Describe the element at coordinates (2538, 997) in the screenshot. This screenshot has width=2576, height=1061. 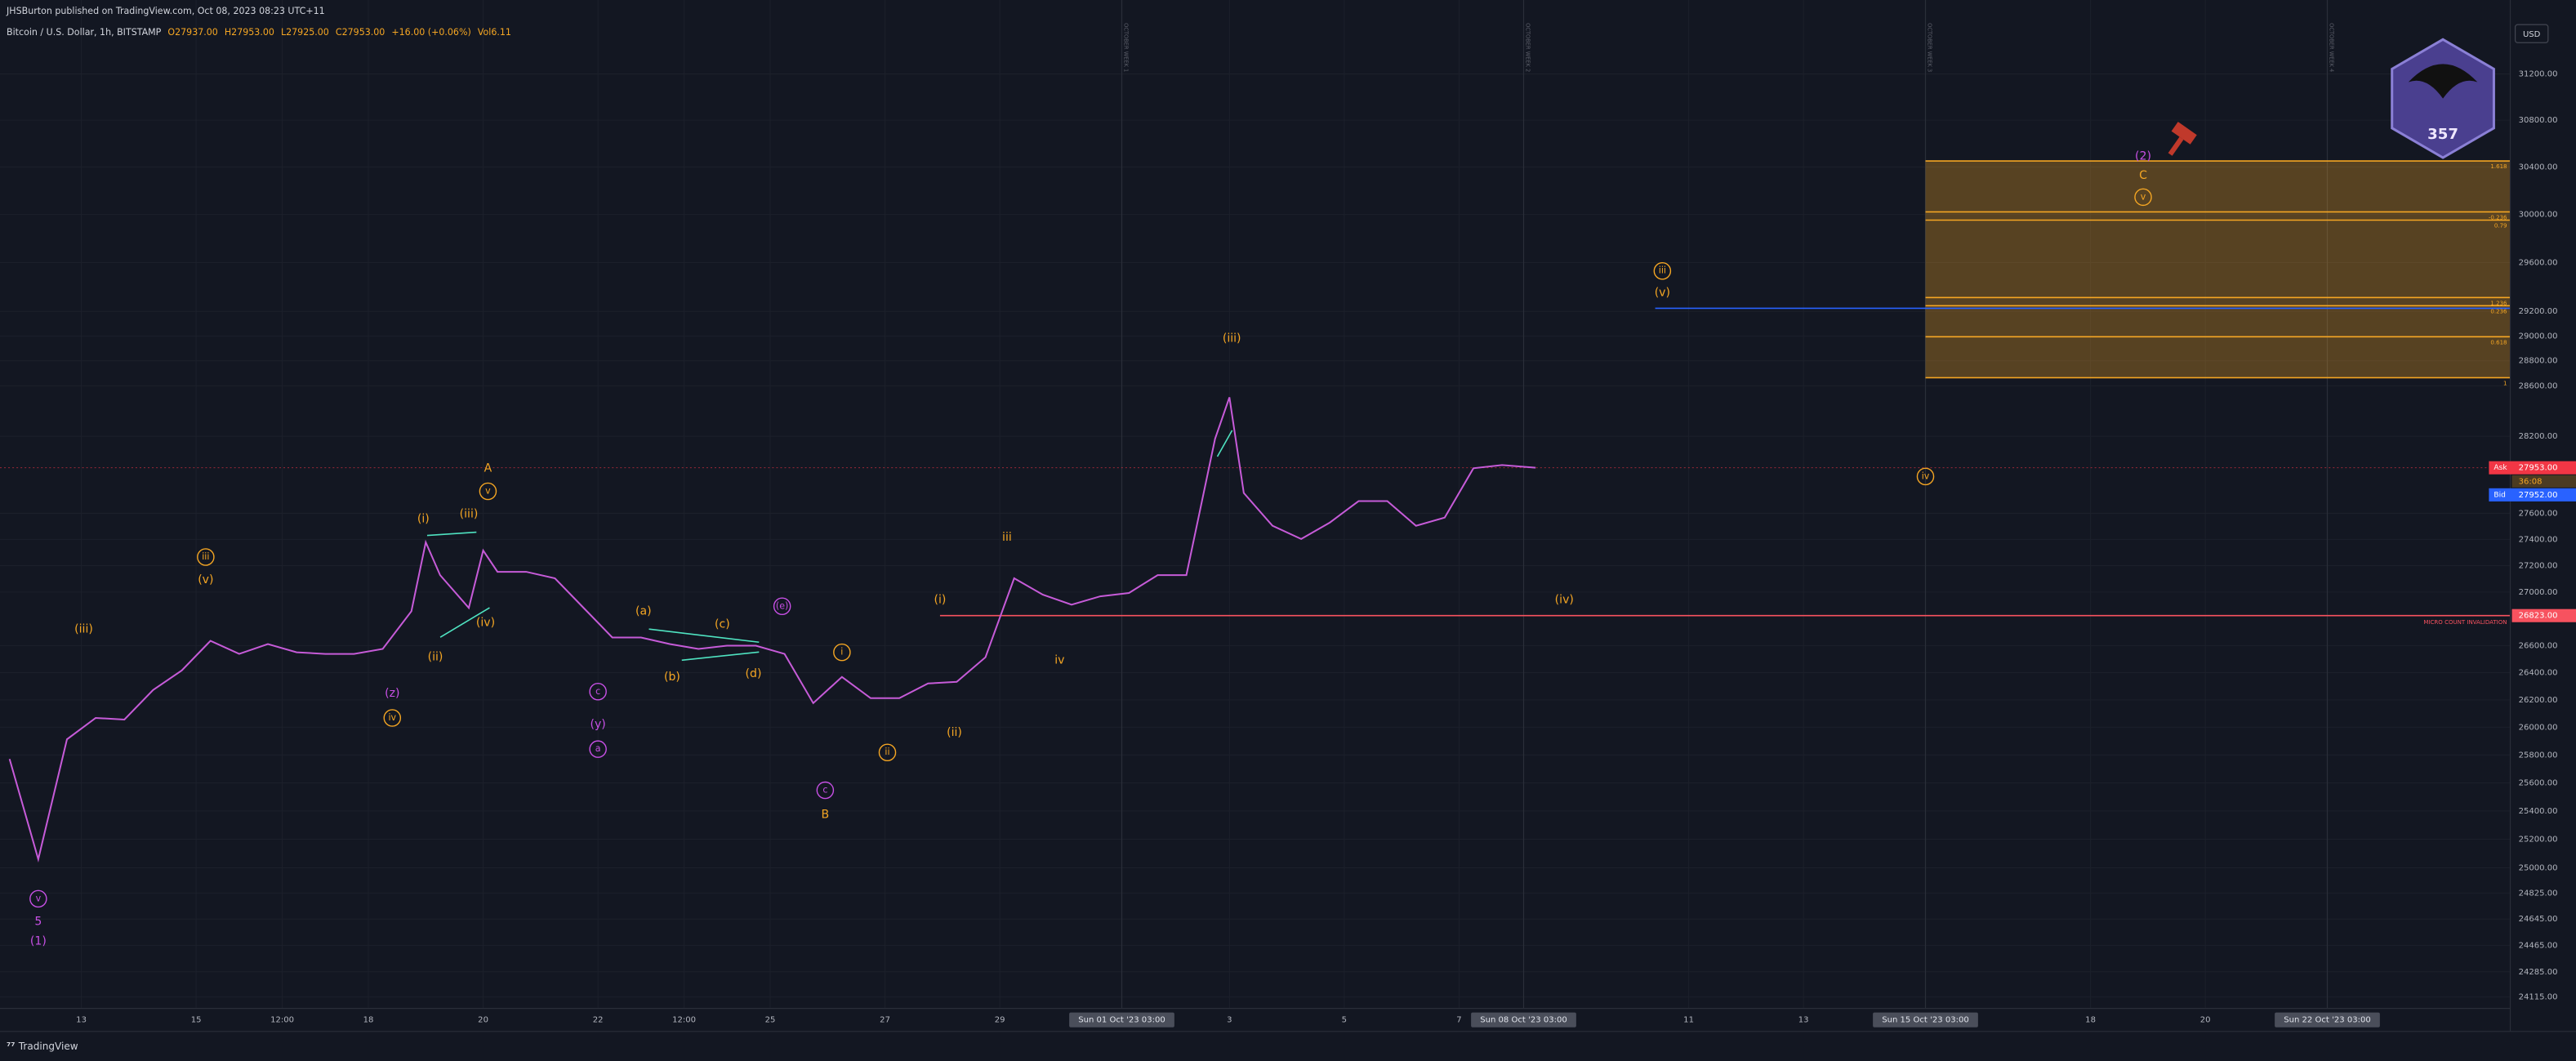
I see `y-tick-label: 24115.00` at that location.